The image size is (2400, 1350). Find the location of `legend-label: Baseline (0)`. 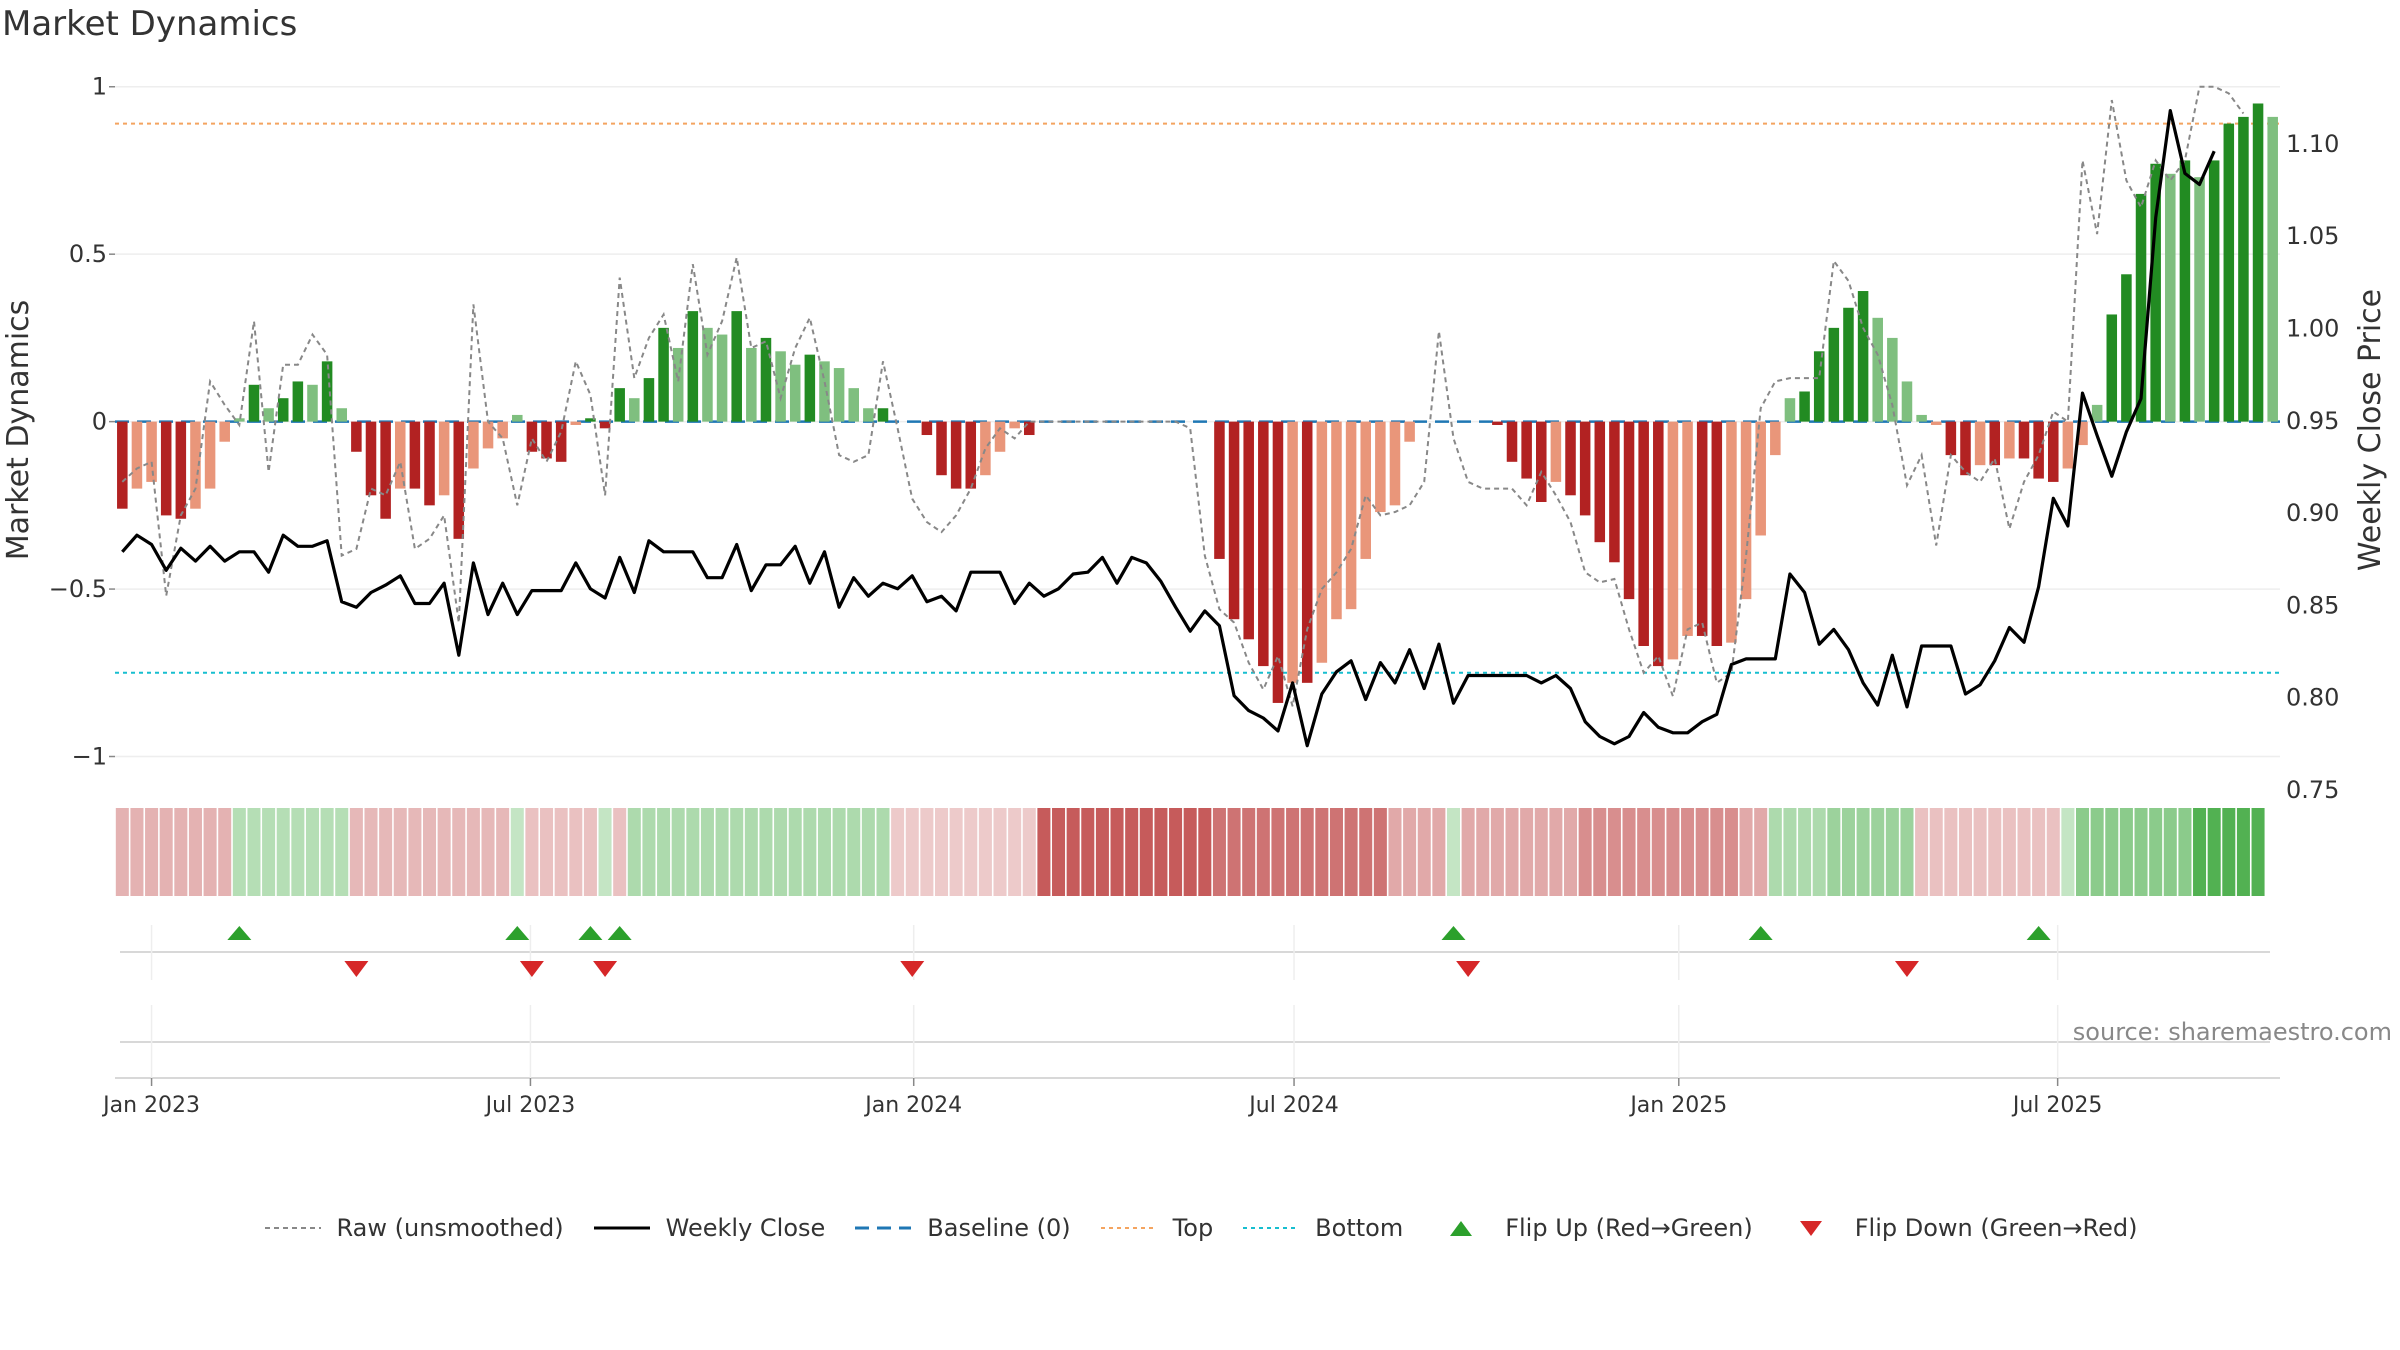

legend-label: Baseline (0) is located at coordinates (999, 1228).